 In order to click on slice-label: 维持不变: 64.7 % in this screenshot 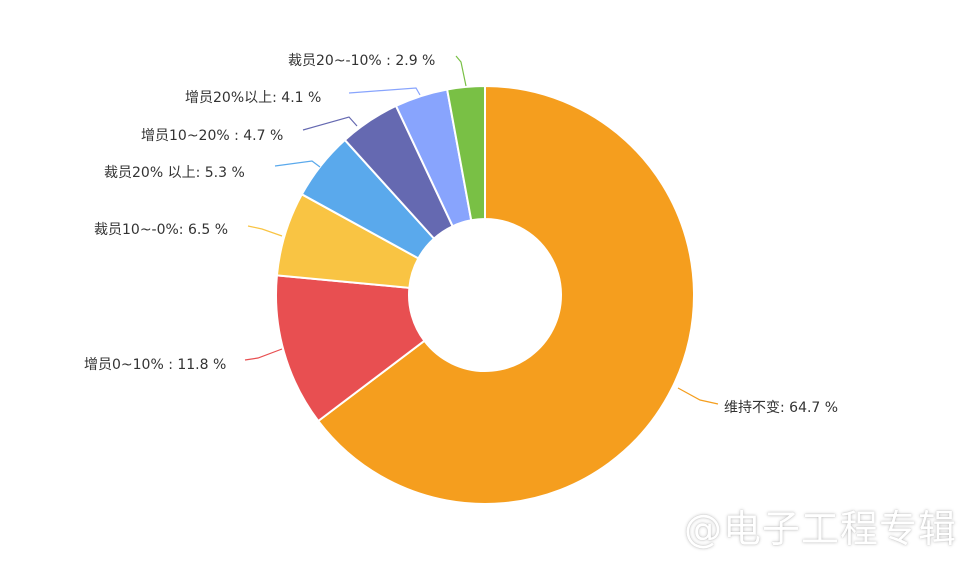, I will do `click(781, 408)`.